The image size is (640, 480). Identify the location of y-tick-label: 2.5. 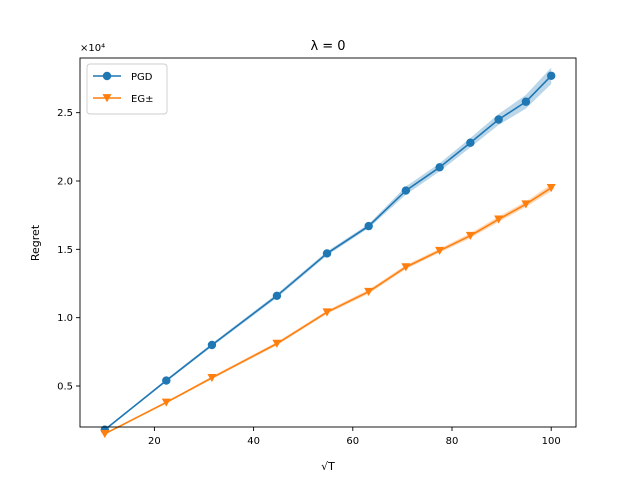
(65, 113).